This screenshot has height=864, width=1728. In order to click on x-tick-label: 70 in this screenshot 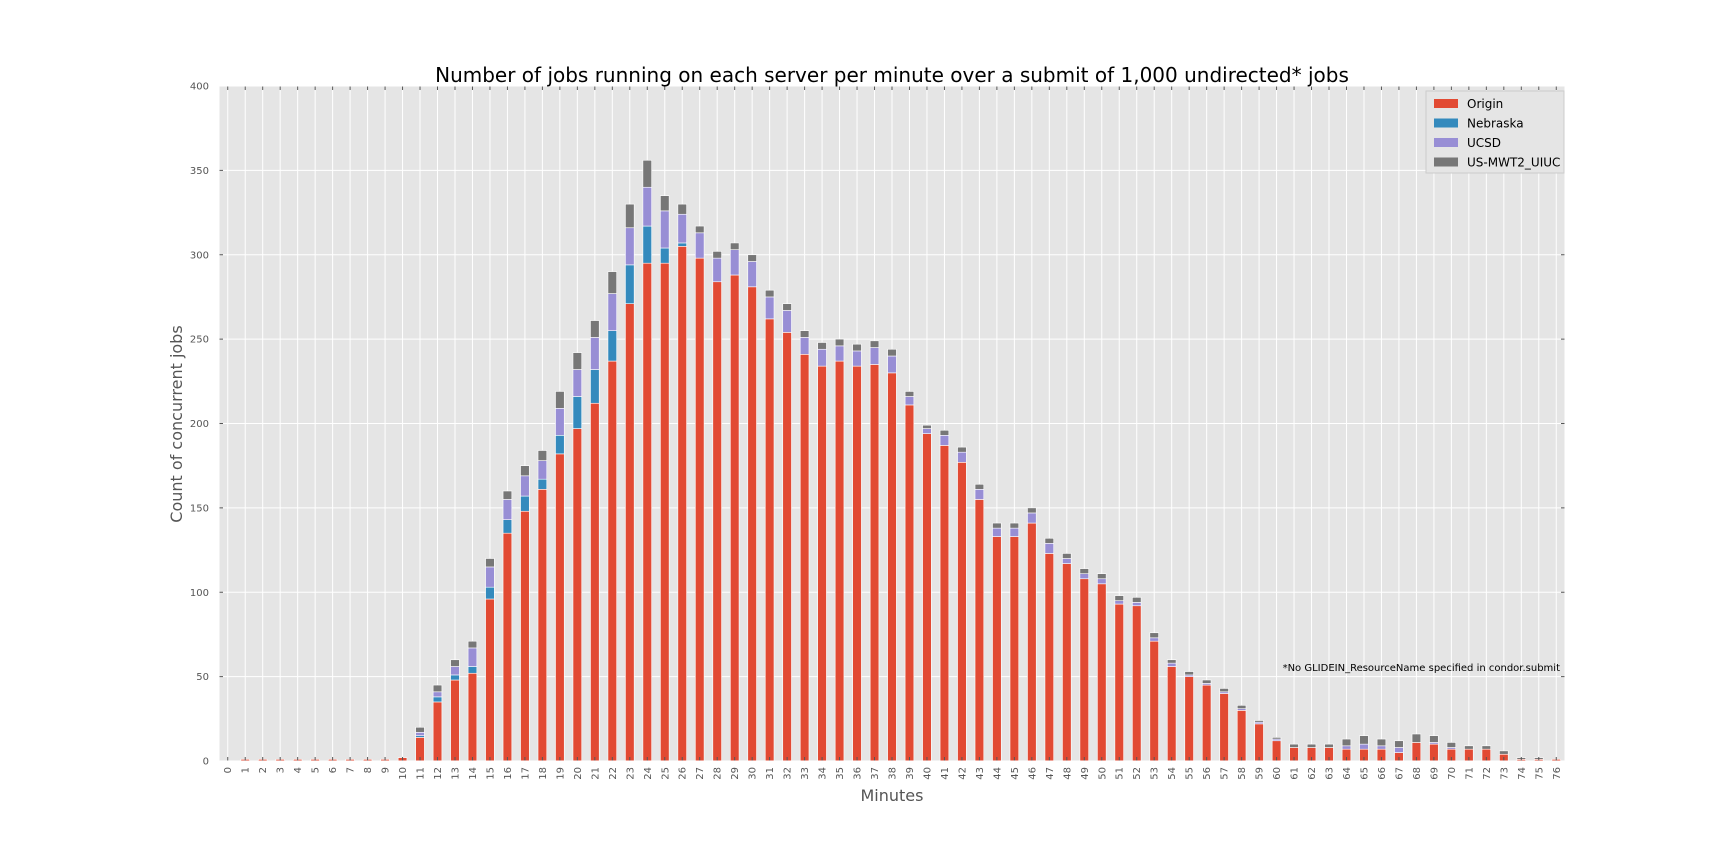, I will do `click(1452, 773)`.